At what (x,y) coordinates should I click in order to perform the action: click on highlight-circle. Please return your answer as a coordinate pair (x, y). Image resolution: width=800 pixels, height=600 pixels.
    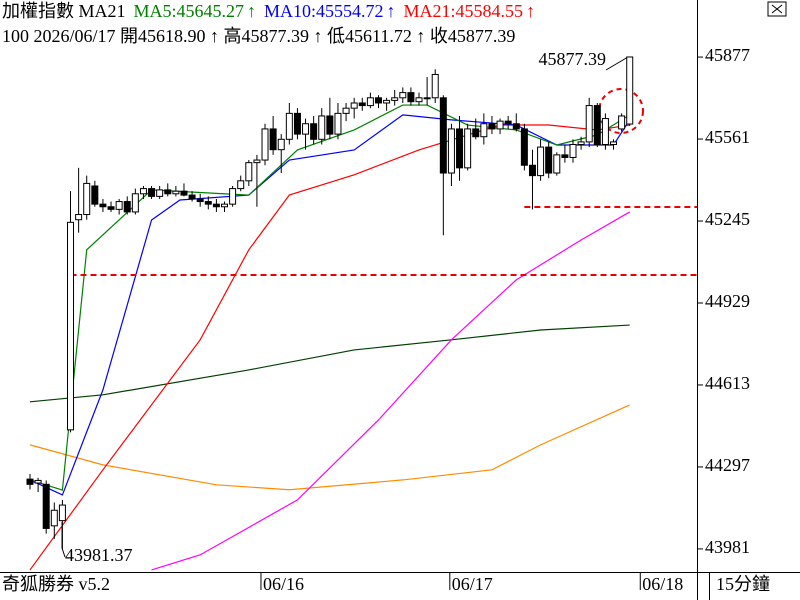
    Looking at the image, I should click on (621, 111).